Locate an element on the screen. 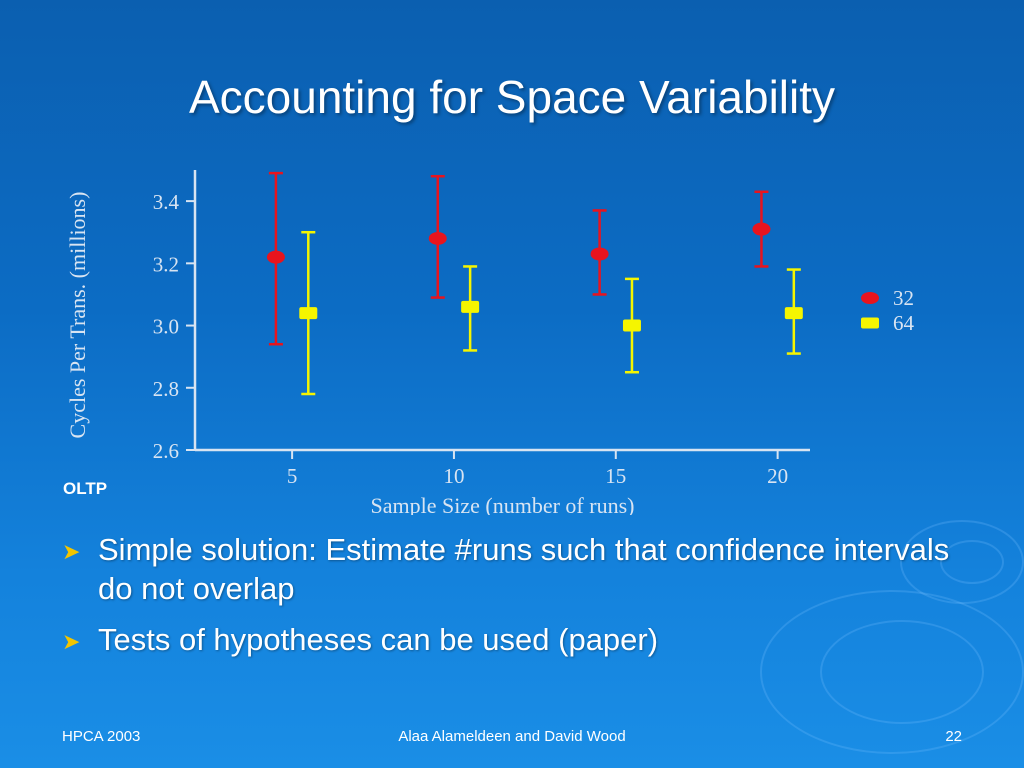  y-tick-label: 3.2 is located at coordinates (166, 264).